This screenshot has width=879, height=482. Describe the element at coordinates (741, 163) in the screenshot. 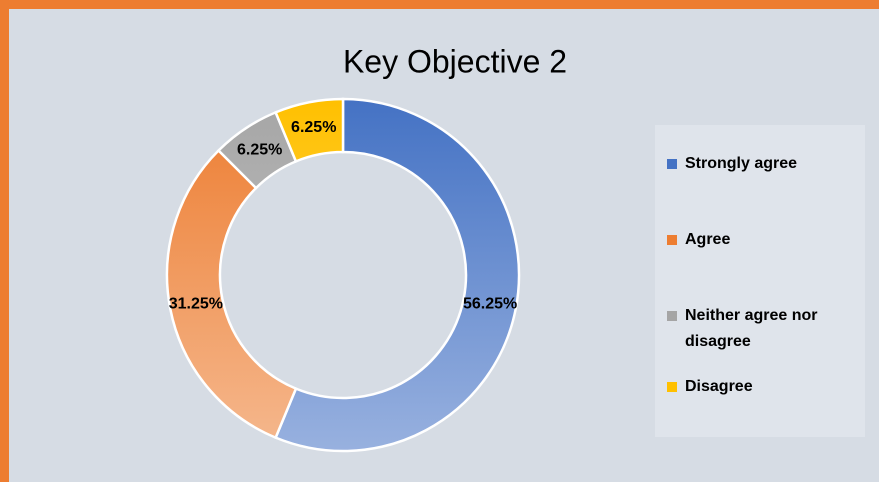

I see `legend-label: Strongly agree` at that location.